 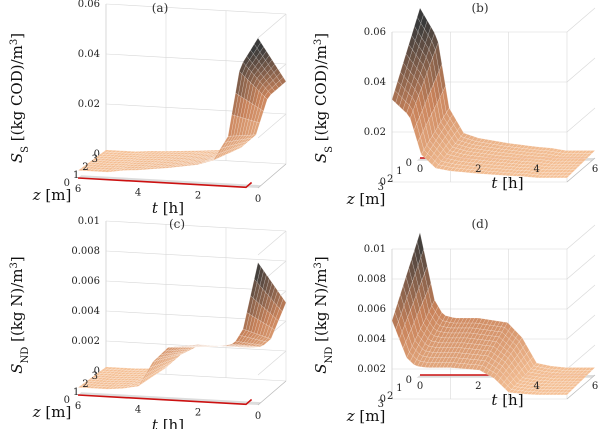 I want to click on value-axis-symbol: S, so click(x=321, y=368).